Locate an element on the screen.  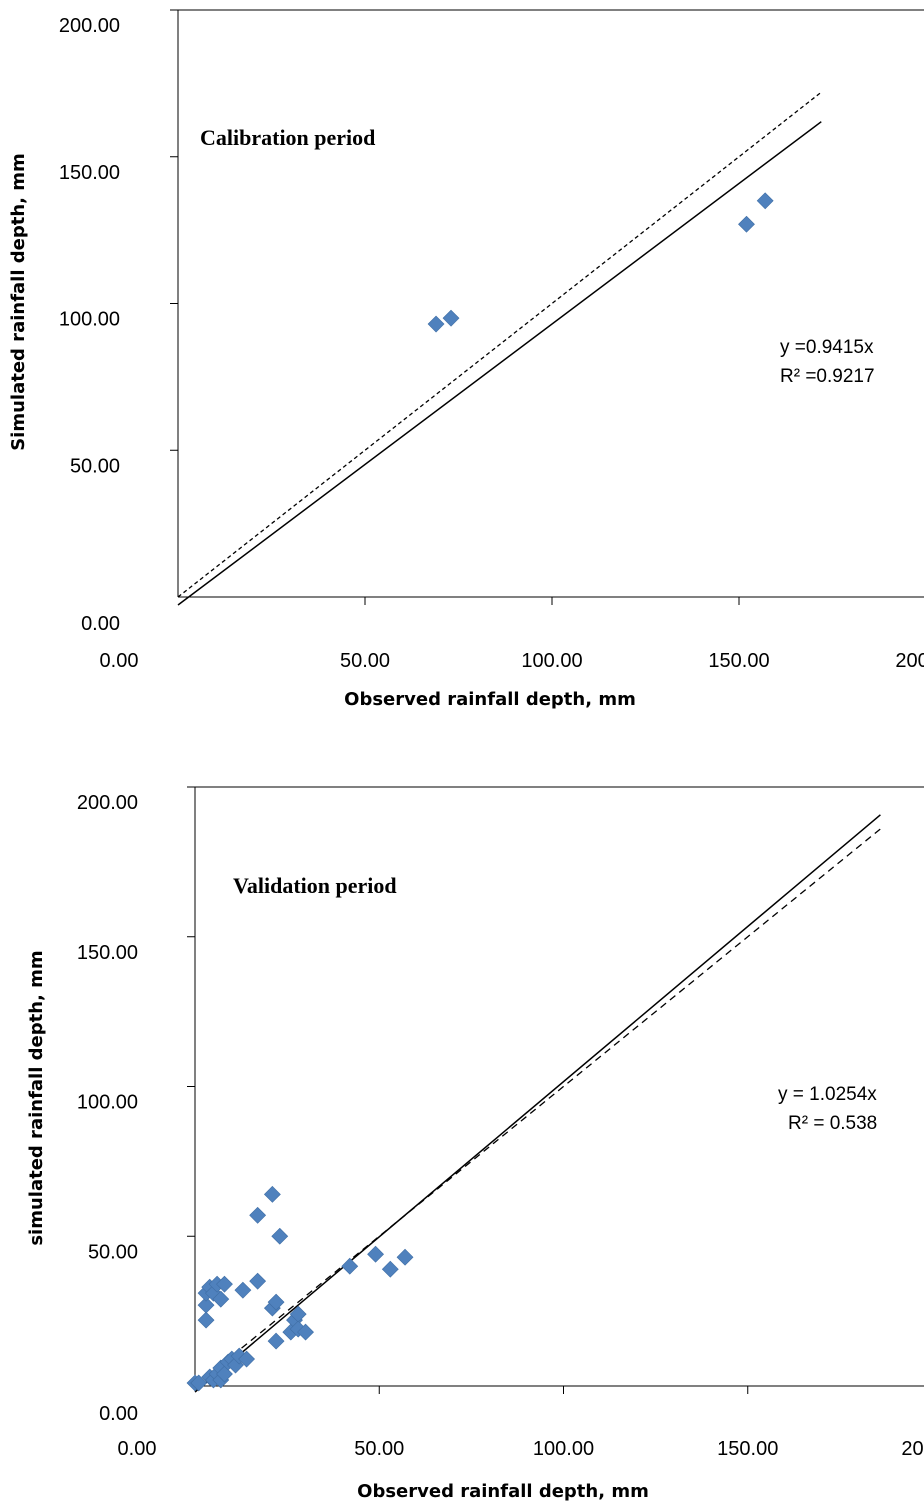
calibration-x-tick-label: 200.00 is located at coordinates (909, 661).